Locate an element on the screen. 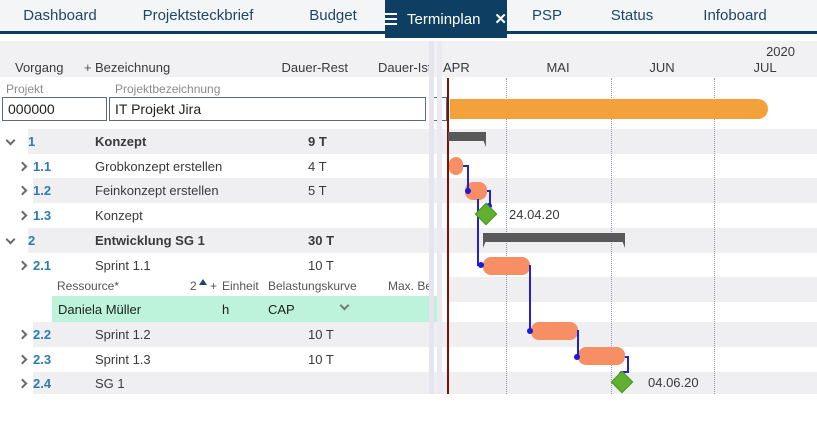  summary-bar-konzept is located at coordinates (467, 139).